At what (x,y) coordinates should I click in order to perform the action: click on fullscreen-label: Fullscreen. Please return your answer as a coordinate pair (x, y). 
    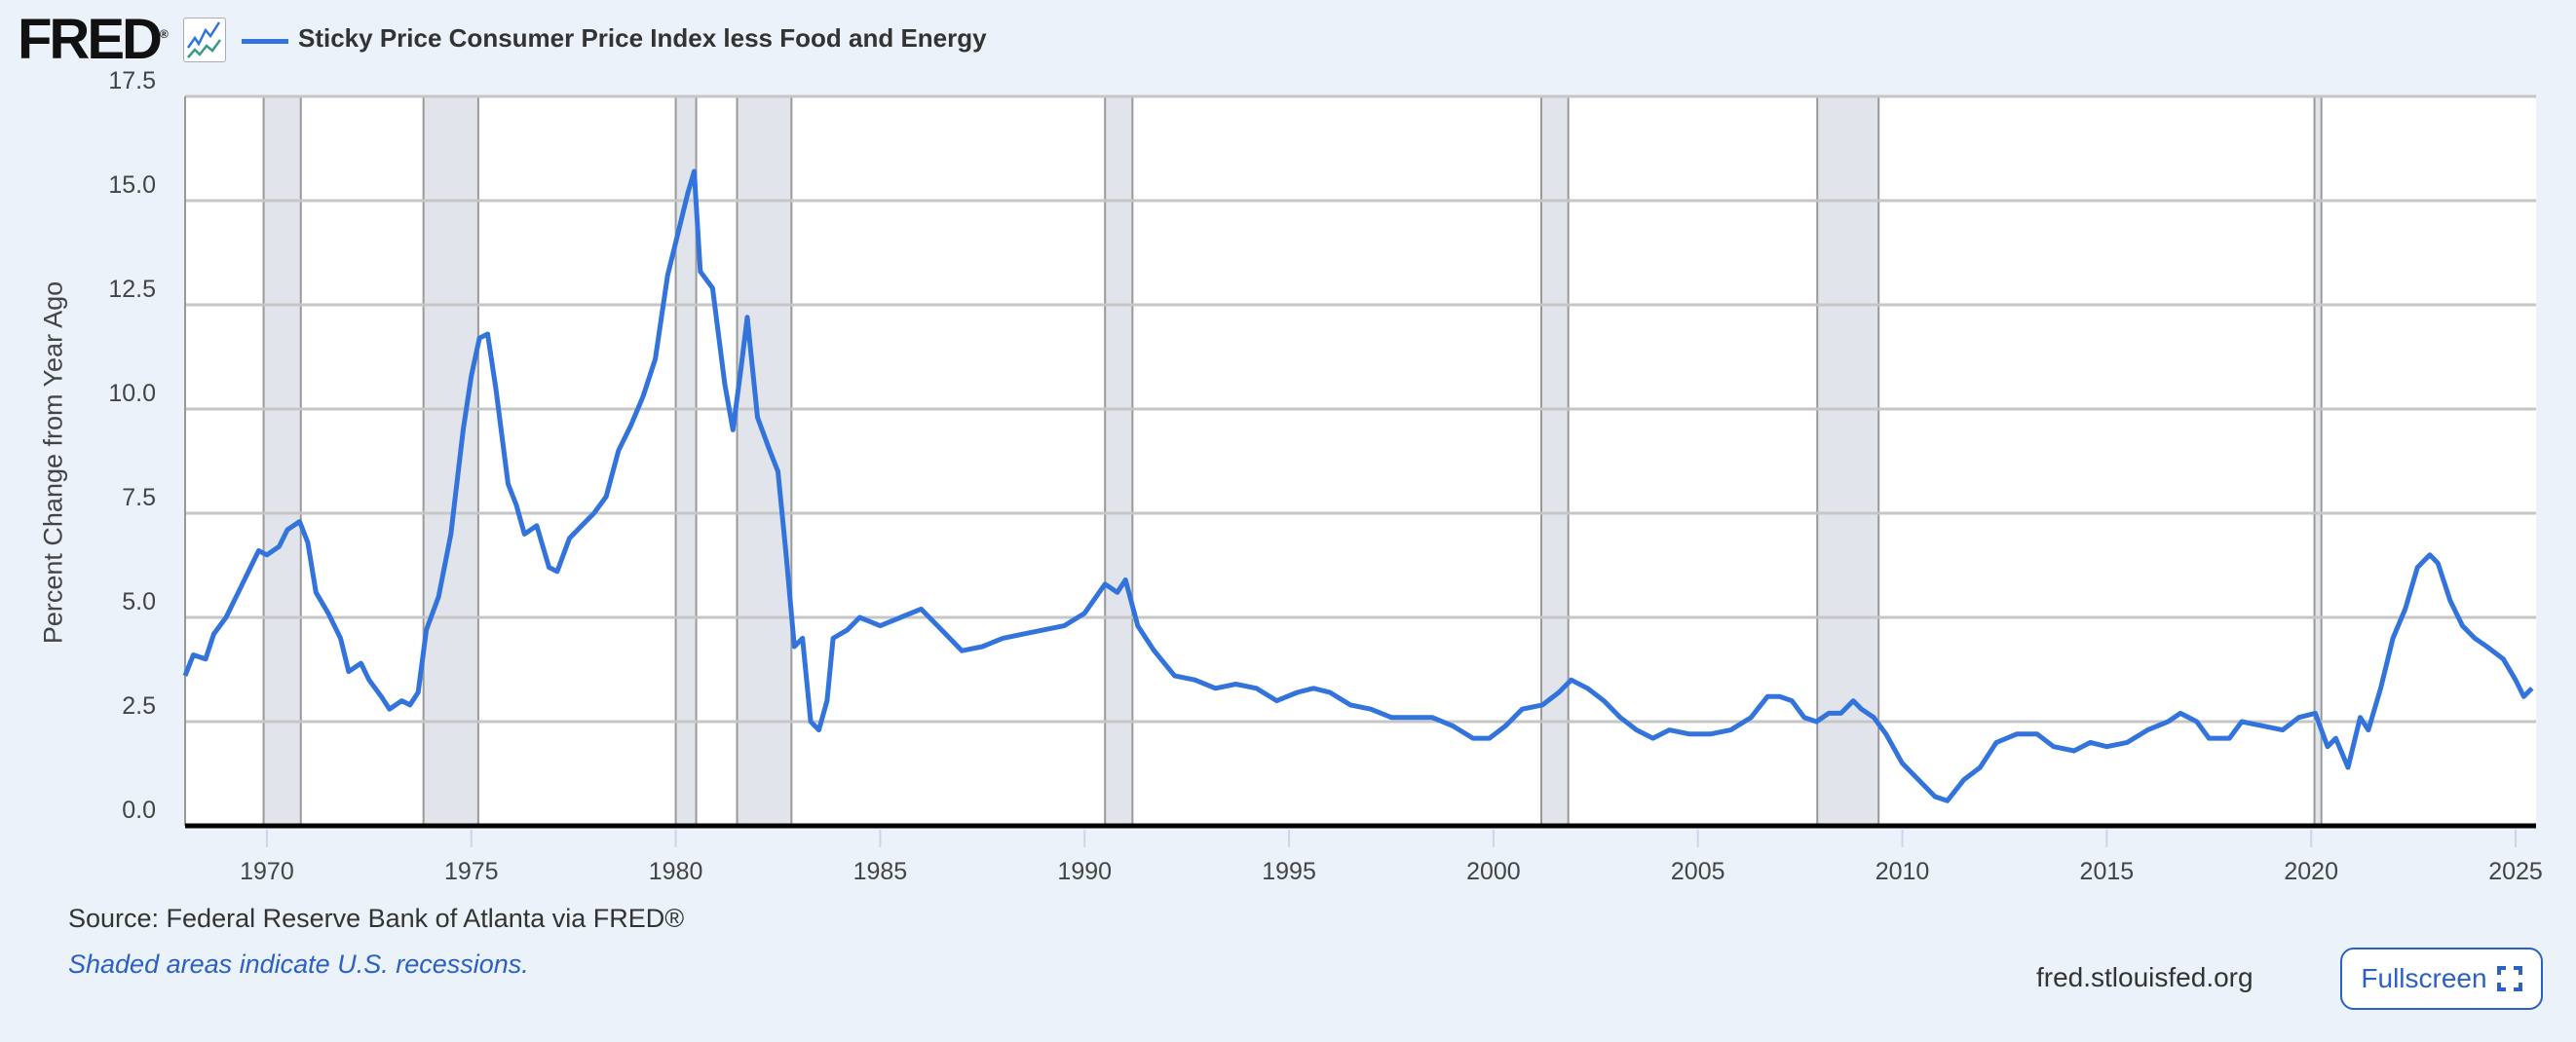
    Looking at the image, I should click on (2424, 978).